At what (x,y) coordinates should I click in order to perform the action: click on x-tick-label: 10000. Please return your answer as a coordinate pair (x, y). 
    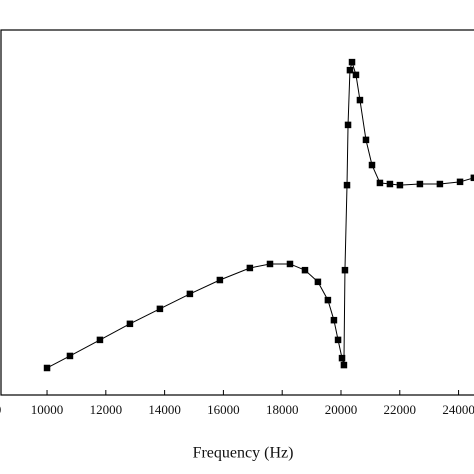
    Looking at the image, I should click on (47, 409).